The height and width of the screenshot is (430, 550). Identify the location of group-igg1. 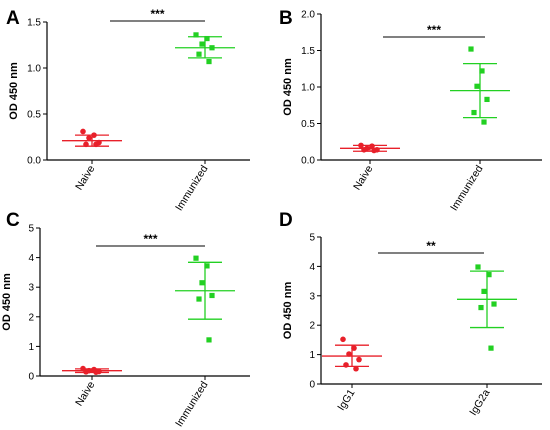
(352, 354).